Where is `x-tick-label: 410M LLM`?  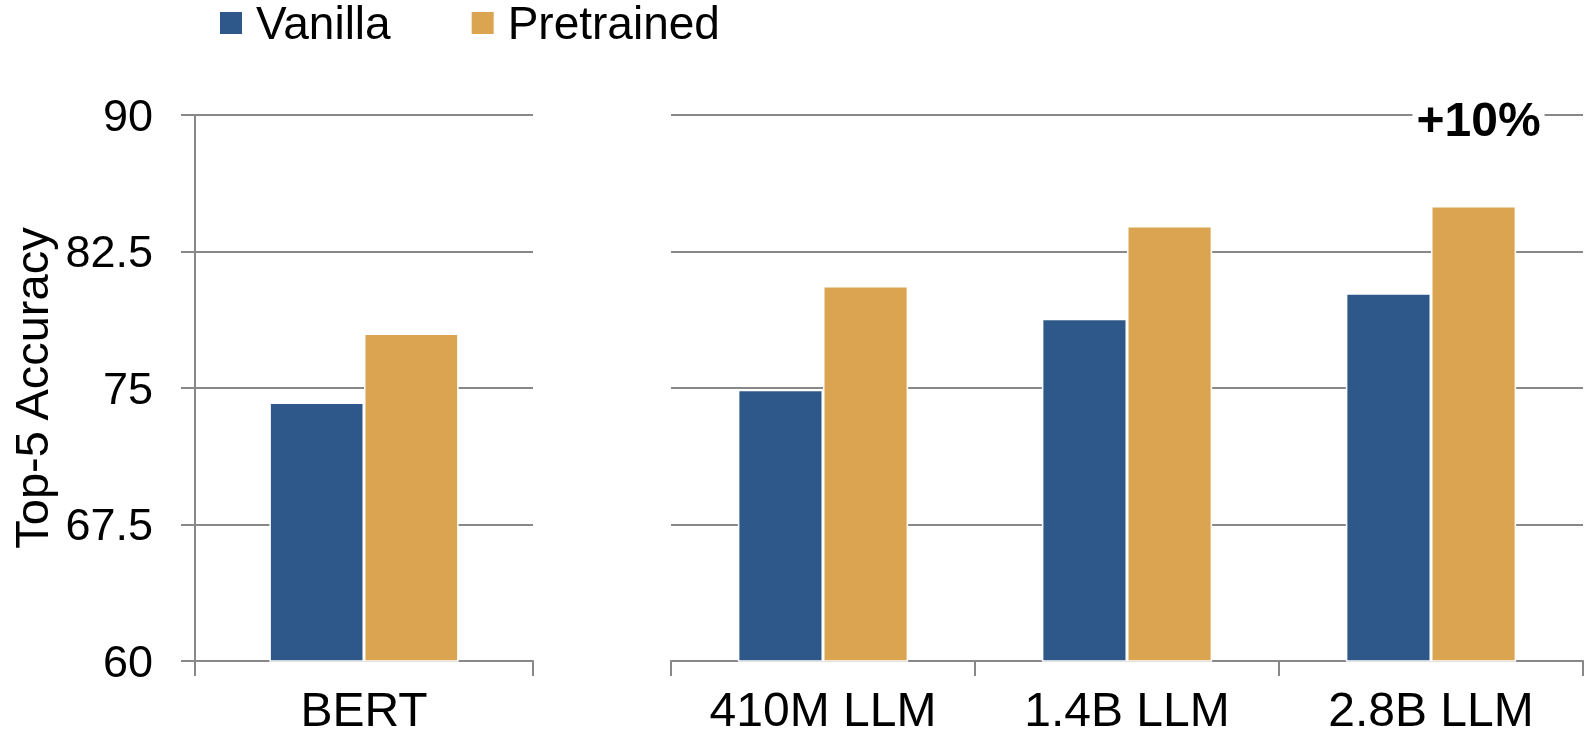
x-tick-label: 410M LLM is located at coordinates (823, 708).